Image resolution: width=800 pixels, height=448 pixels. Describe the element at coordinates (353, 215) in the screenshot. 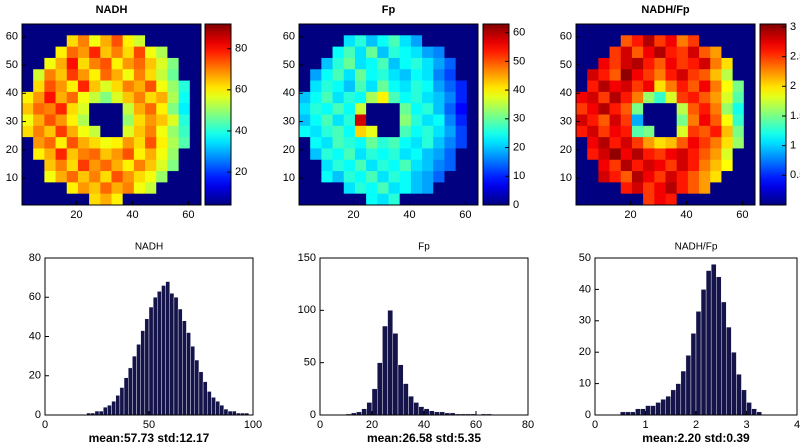

I see `x-tick-label: 20` at that location.